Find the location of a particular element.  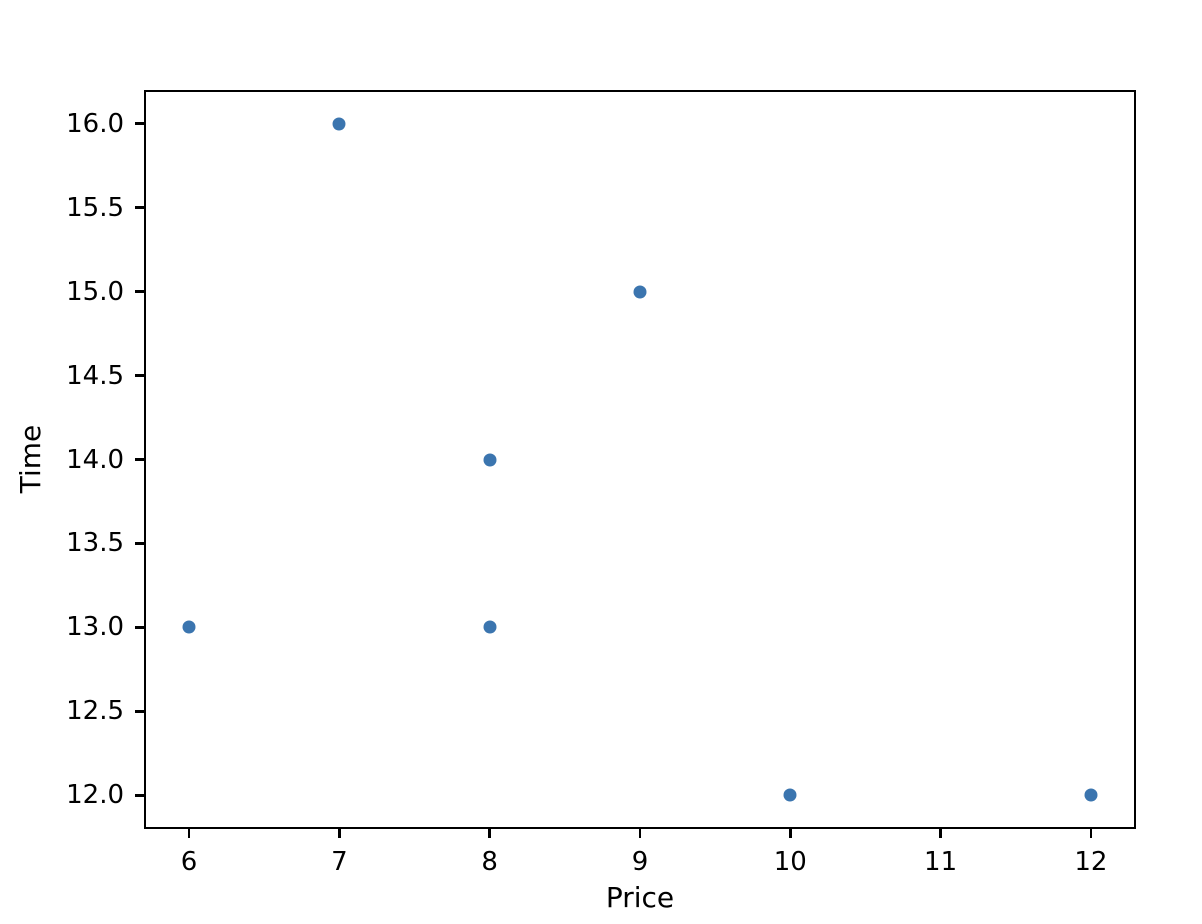

x-tick-label: 10 is located at coordinates (790, 862).